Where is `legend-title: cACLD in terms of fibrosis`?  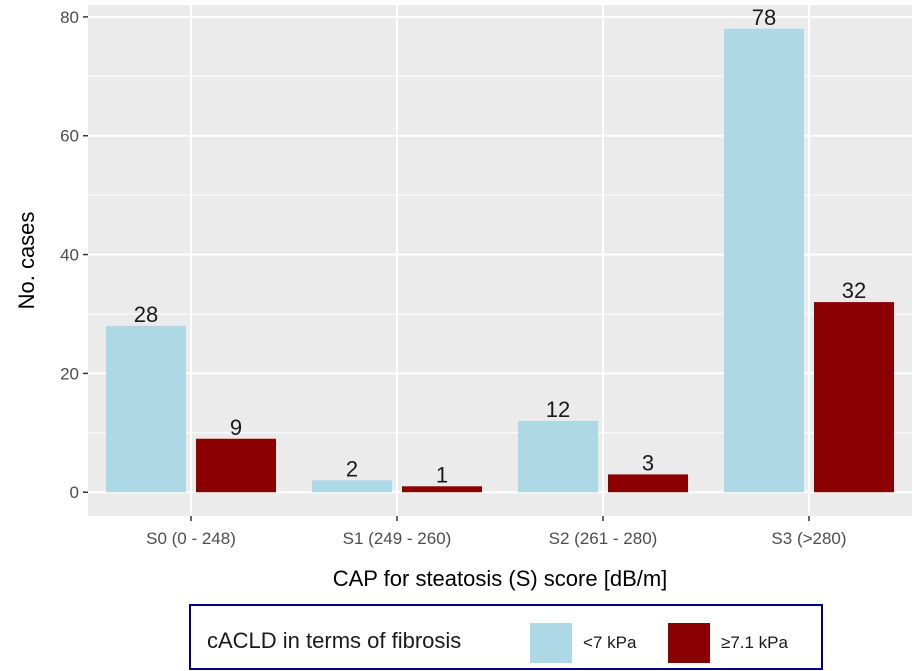 legend-title: cACLD in terms of fibrosis is located at coordinates (334, 640).